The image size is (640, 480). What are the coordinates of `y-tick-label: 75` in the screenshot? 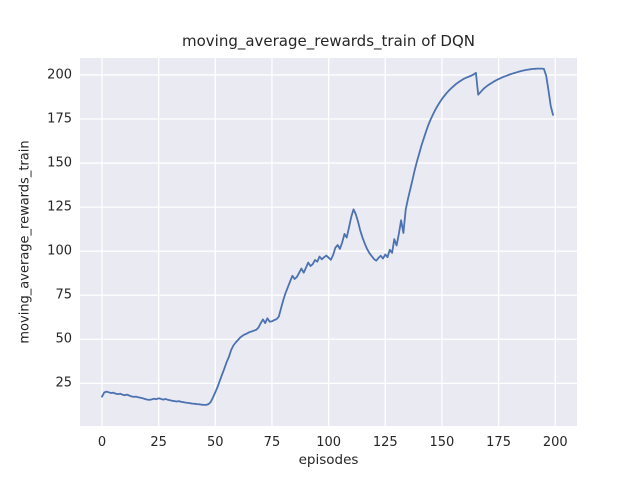 It's located at (63, 295).